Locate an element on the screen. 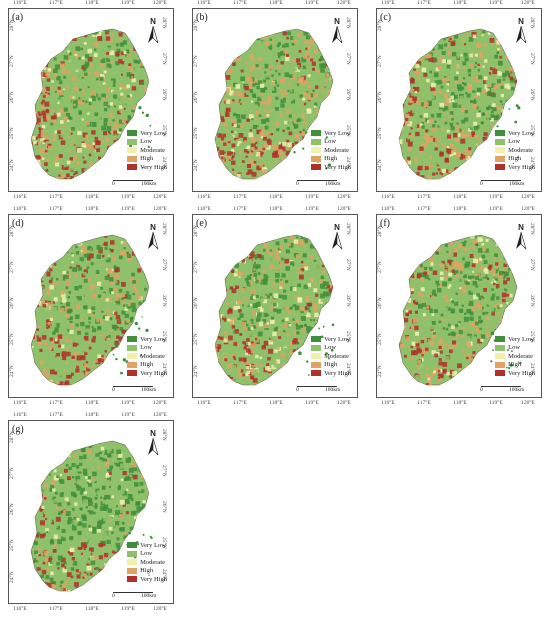 The height and width of the screenshot is (619, 550). legend-item: Very Low is located at coordinates (331, 339).